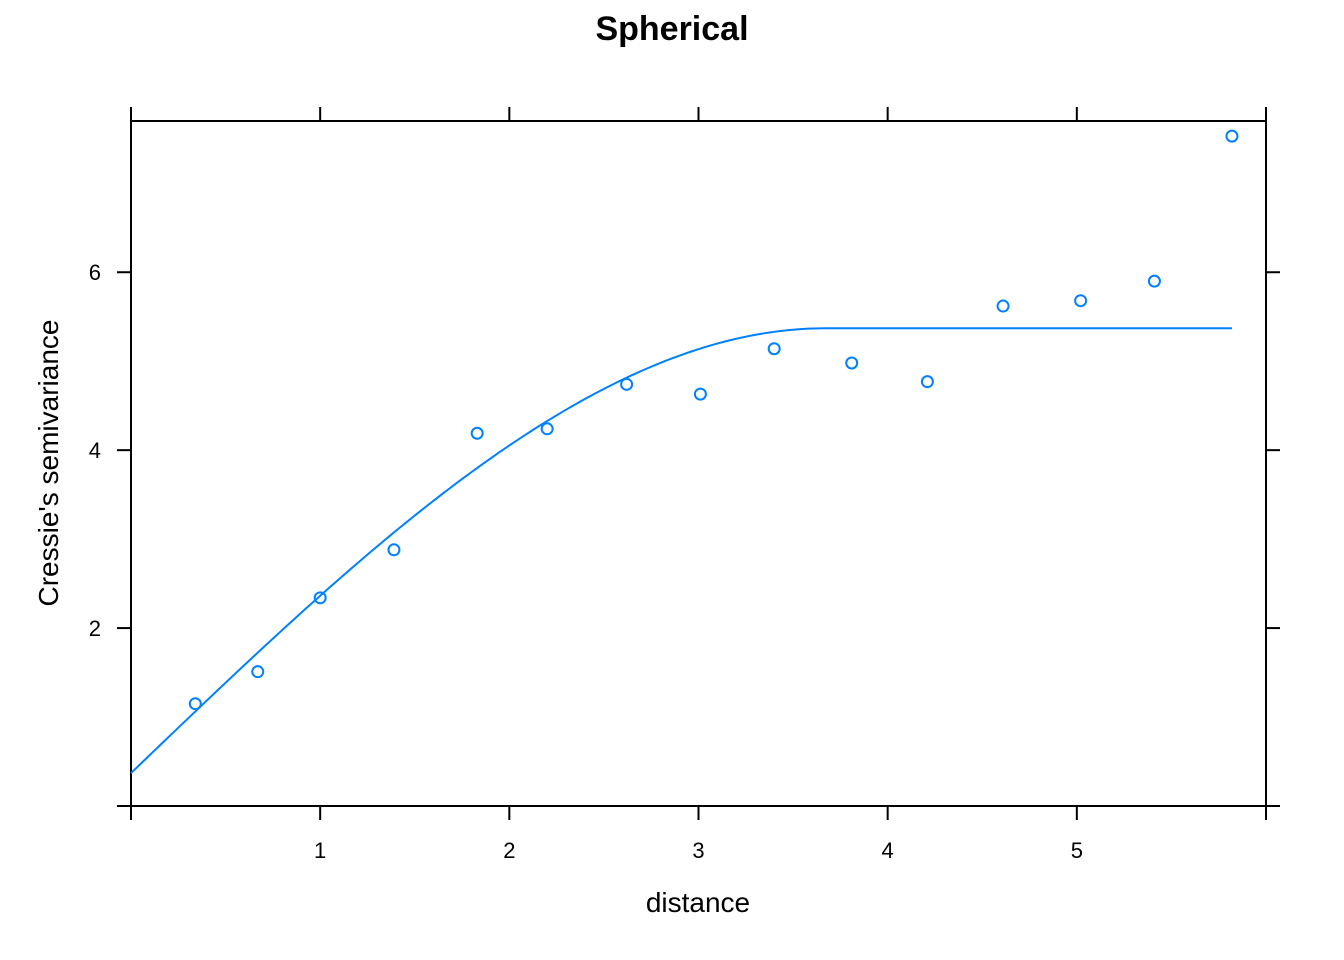  What do you see at coordinates (48, 463) in the screenshot?
I see `y-axis-label: Cressie's semivariance` at bounding box center [48, 463].